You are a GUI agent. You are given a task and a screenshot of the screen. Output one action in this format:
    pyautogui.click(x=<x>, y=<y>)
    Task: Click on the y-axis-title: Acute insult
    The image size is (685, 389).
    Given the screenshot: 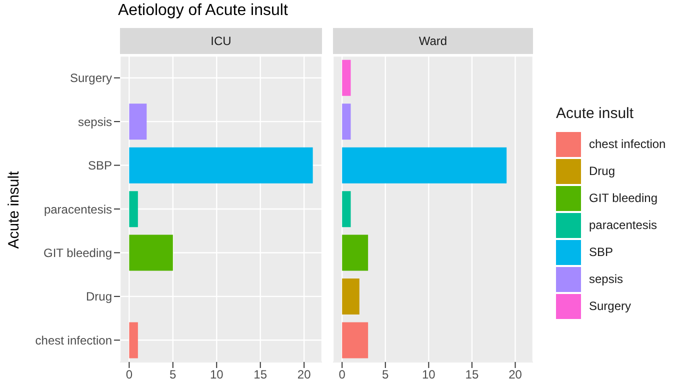 What is the action you would take?
    pyautogui.click(x=14, y=210)
    